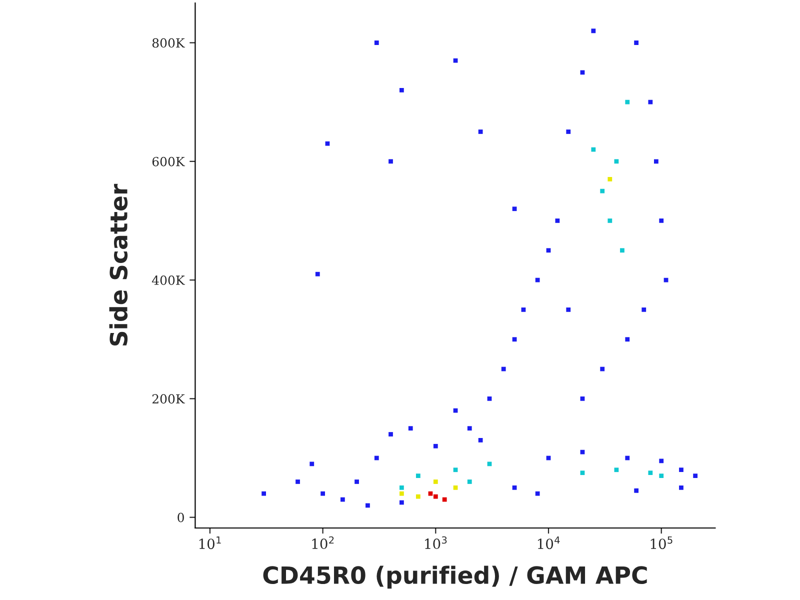 The width and height of the screenshot is (800, 600). What do you see at coordinates (168, 399) in the screenshot?
I see `y-tick-label: 200K` at bounding box center [168, 399].